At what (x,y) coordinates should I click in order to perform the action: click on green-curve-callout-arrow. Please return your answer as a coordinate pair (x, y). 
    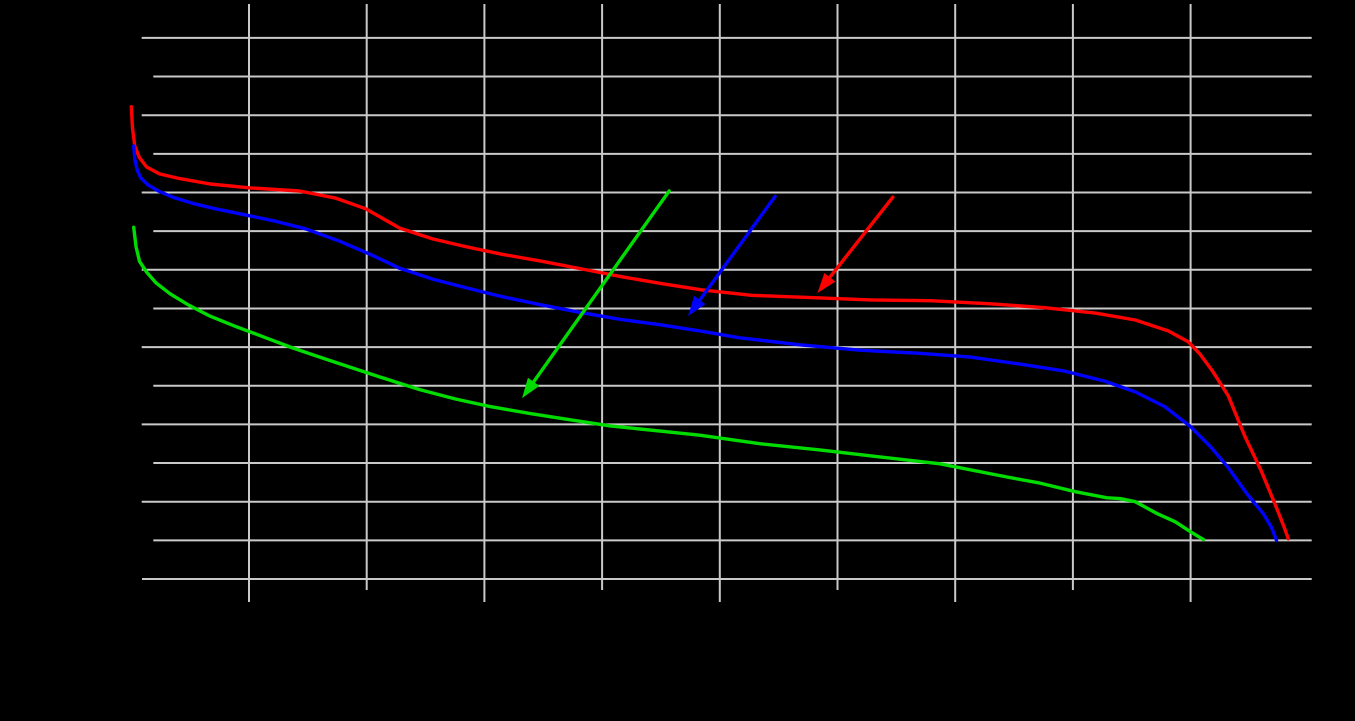
    Looking at the image, I should click on (601, 286).